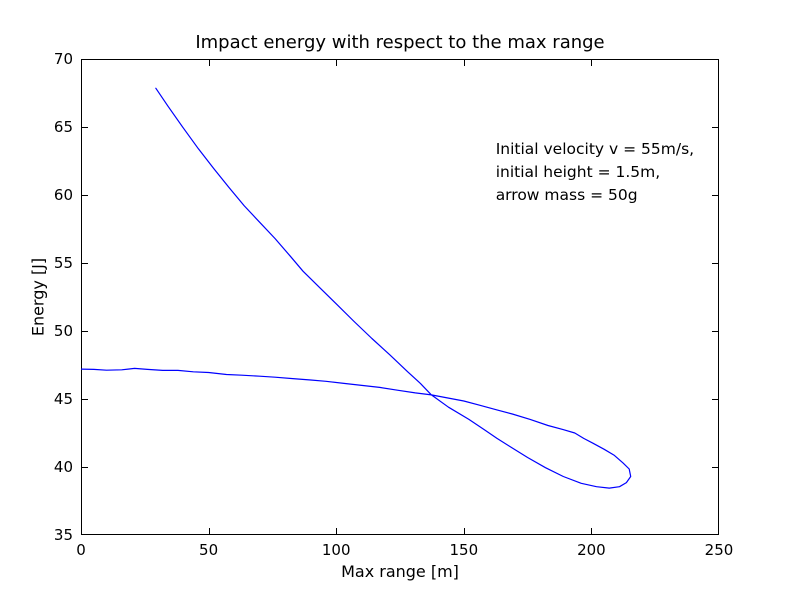 The width and height of the screenshot is (800, 597). I want to click on y-tick-label: 45, so click(63, 399).